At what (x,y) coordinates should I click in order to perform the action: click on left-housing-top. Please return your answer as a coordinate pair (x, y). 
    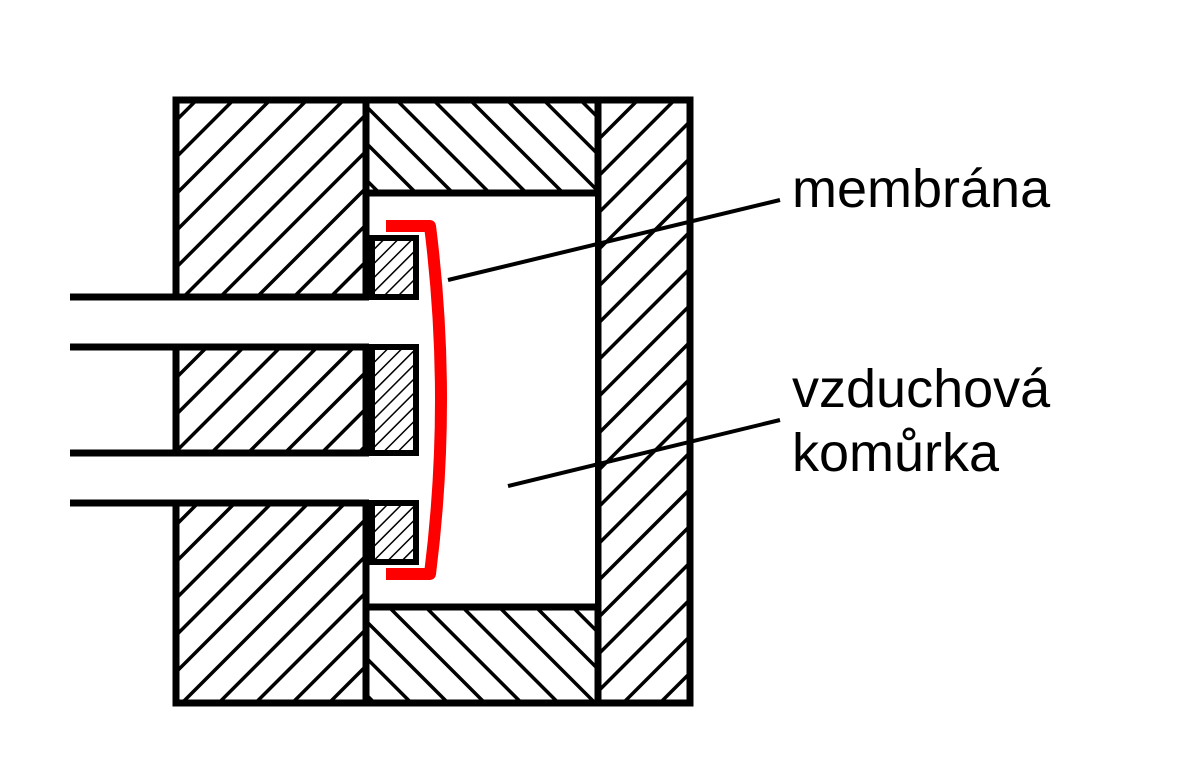
    Looking at the image, I should click on (271, 198).